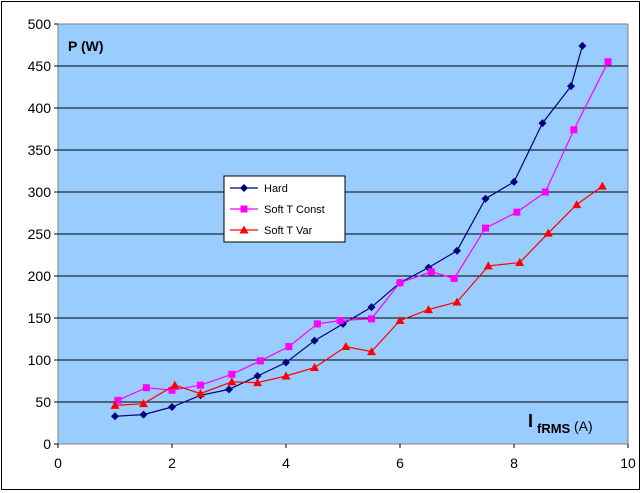 This screenshot has height=493, width=643. What do you see at coordinates (554, 428) in the screenshot?
I see `x-axis-label-sub: fRMS` at bounding box center [554, 428].